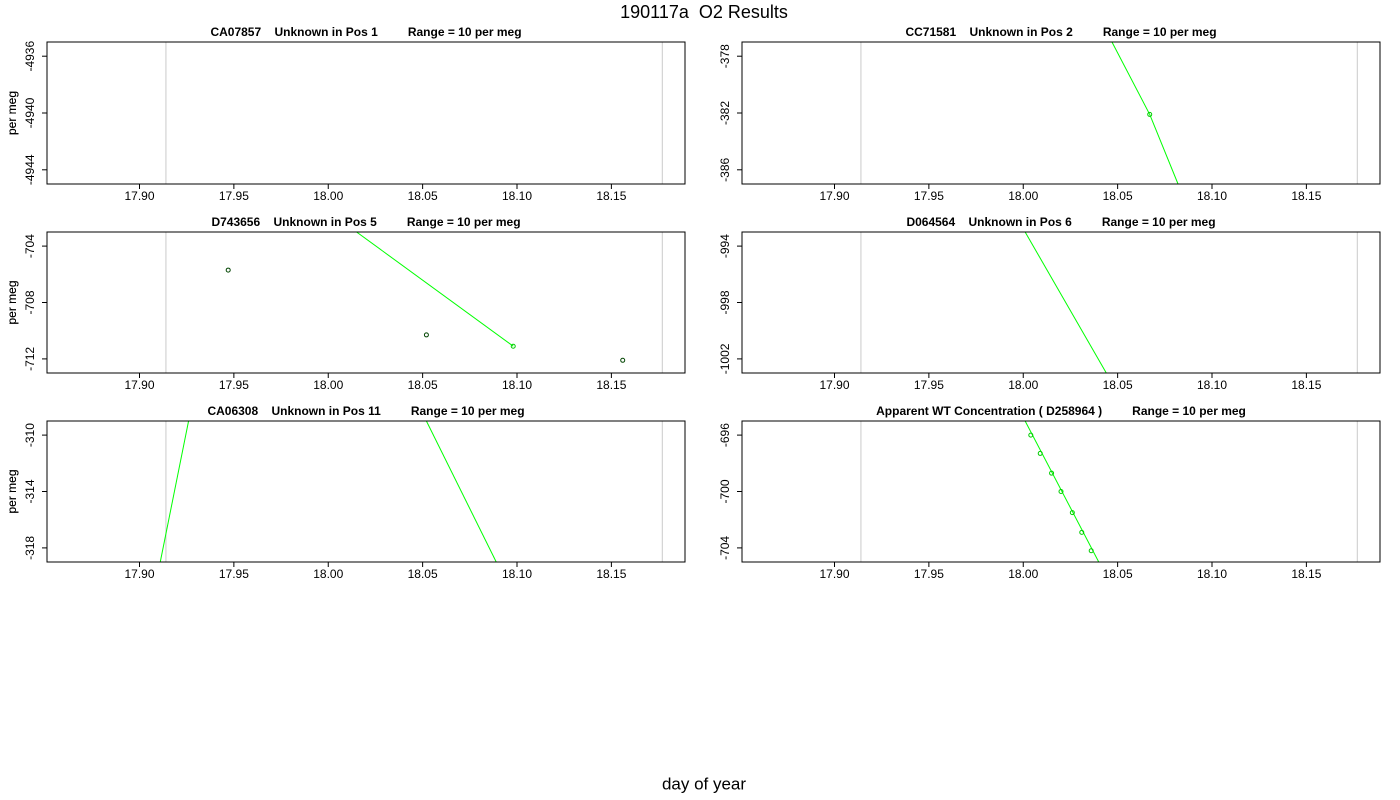  What do you see at coordinates (725, 56) in the screenshot?
I see `y-tick-label: -378` at bounding box center [725, 56].